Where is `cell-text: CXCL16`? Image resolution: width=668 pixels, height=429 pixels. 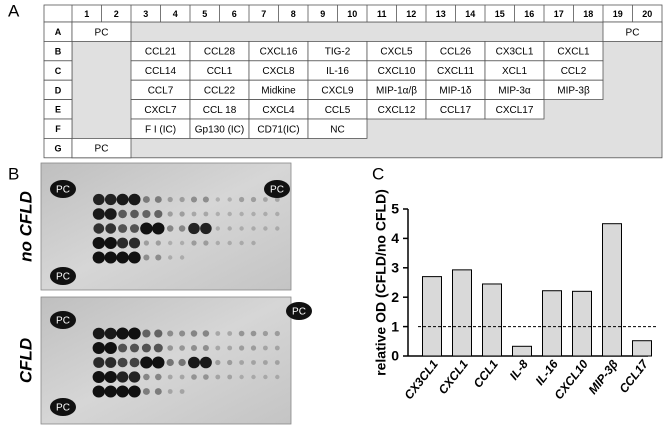 cell-text: CXCL16 is located at coordinates (279, 52).